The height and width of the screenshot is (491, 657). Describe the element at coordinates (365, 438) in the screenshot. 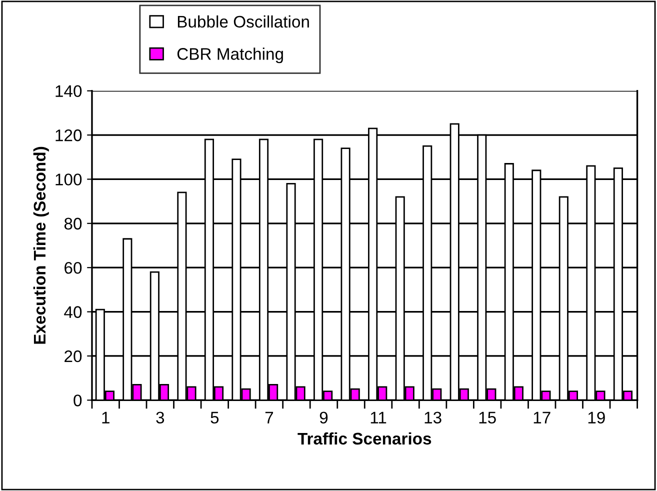

I see `x-axis-title: Traffic Scenarios` at that location.